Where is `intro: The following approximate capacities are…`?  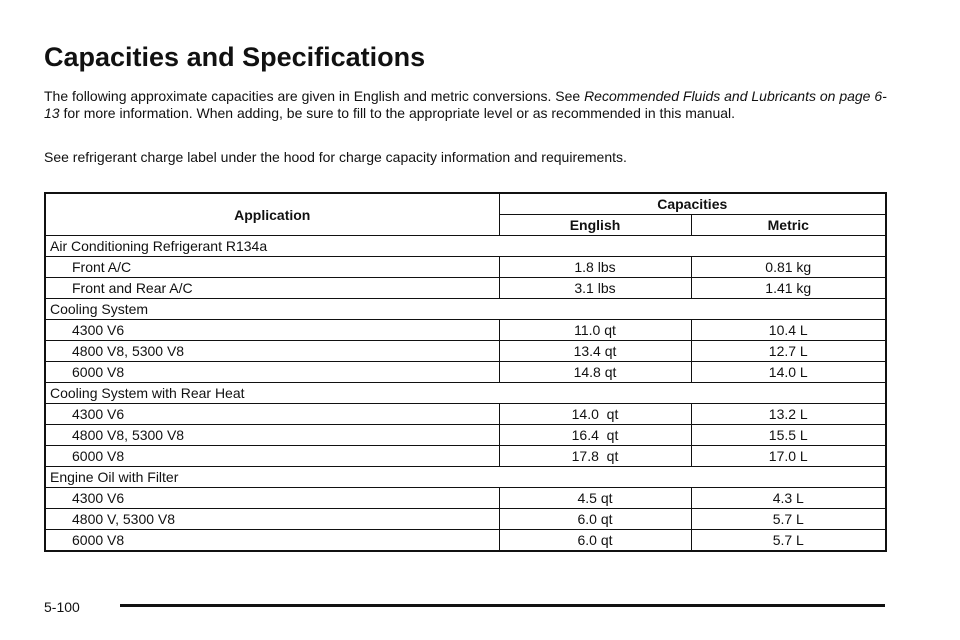
intro: The following approximate capacities are… is located at coordinates (469, 105).